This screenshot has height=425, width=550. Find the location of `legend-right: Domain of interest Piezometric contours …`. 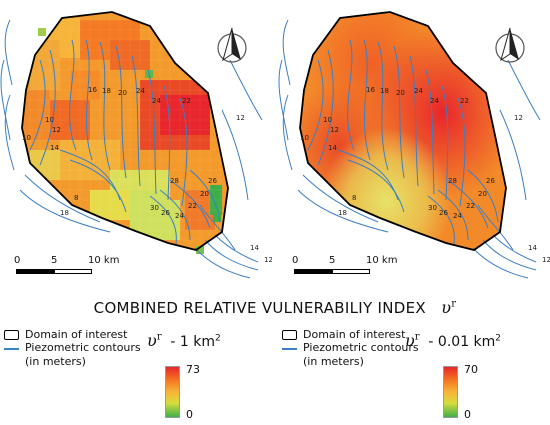

legend-right: Domain of interest Piezometric contours … is located at coordinates (416, 375).